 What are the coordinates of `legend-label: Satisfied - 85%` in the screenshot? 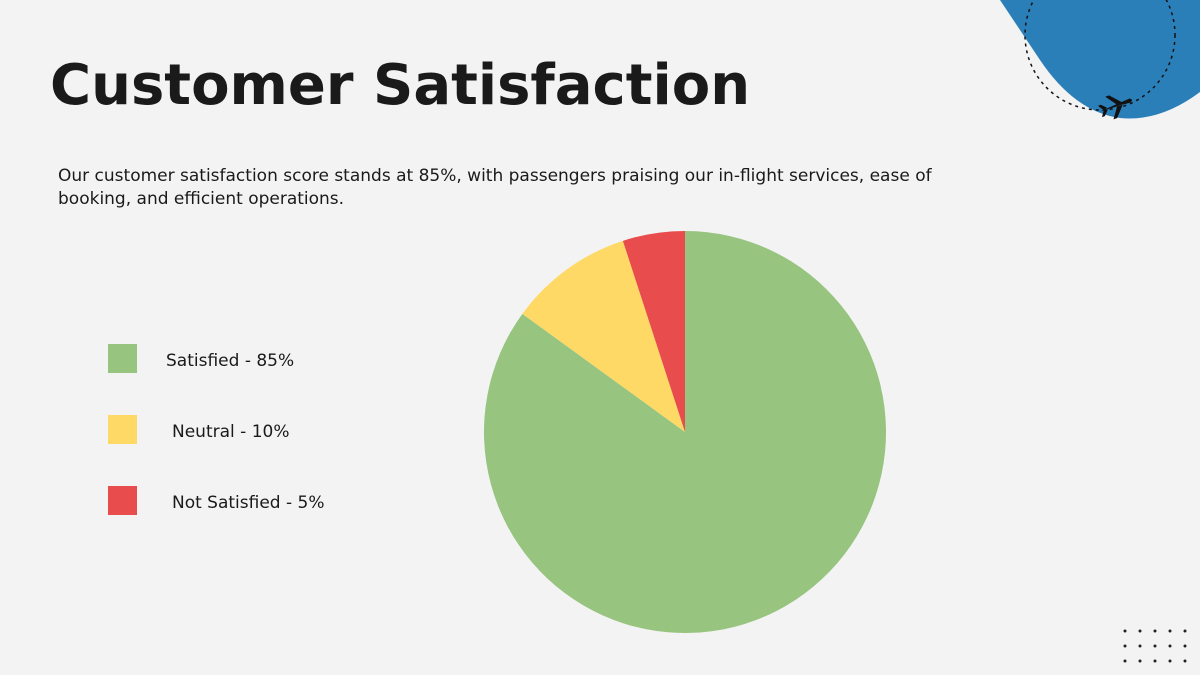 It's located at (230, 361).